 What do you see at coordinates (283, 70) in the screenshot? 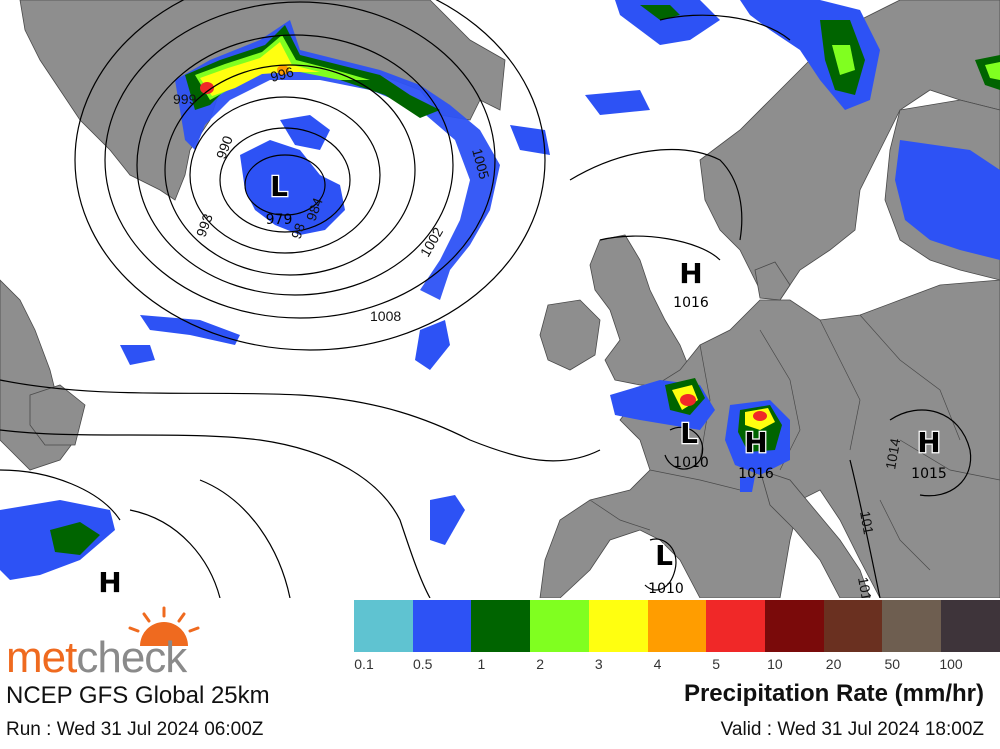
I see `precip-orange-greenland` at bounding box center [283, 70].